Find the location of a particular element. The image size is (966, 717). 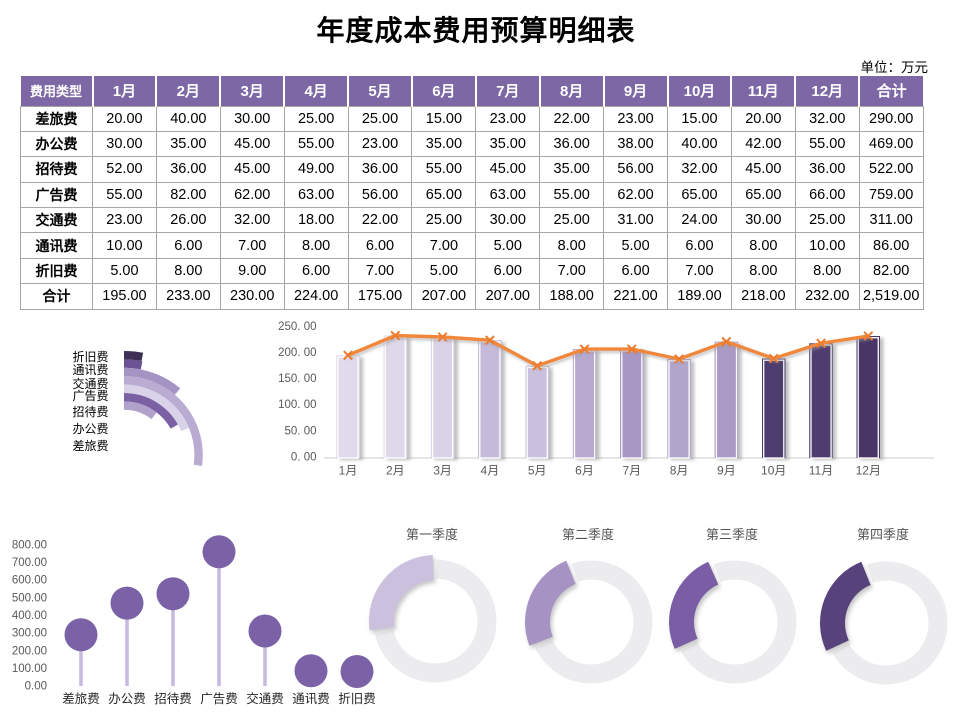

svg-text: 9月 is located at coordinates (726, 471).